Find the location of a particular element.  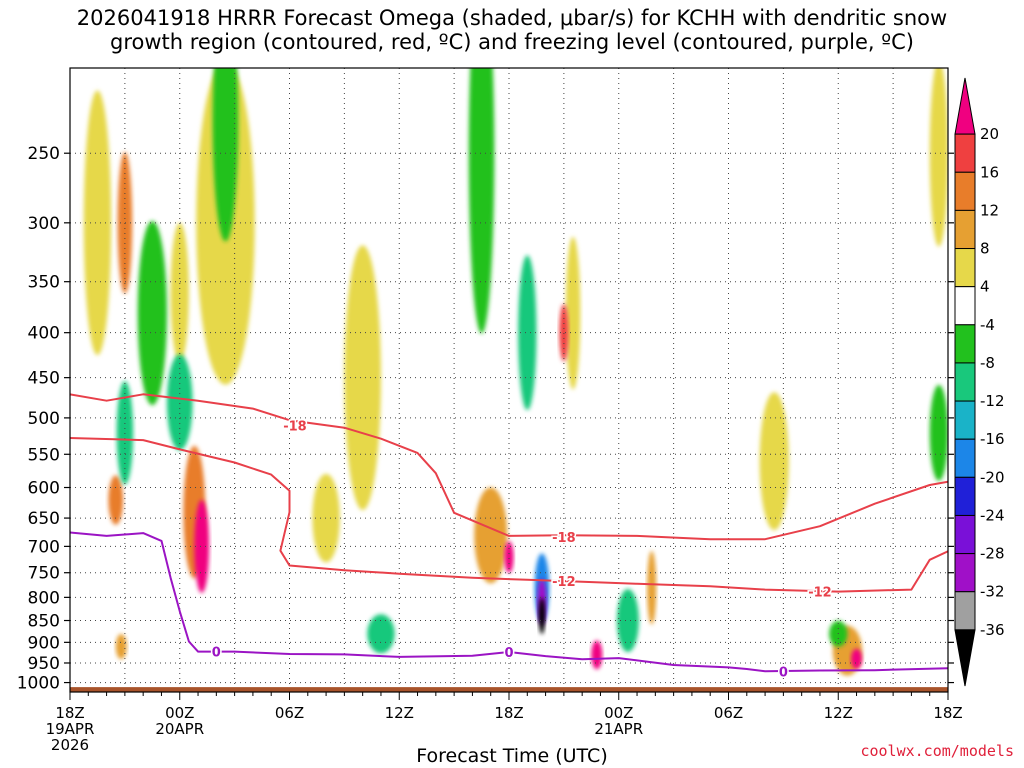

x-tick-label-30-1: 21APR is located at coordinates (618, 729).